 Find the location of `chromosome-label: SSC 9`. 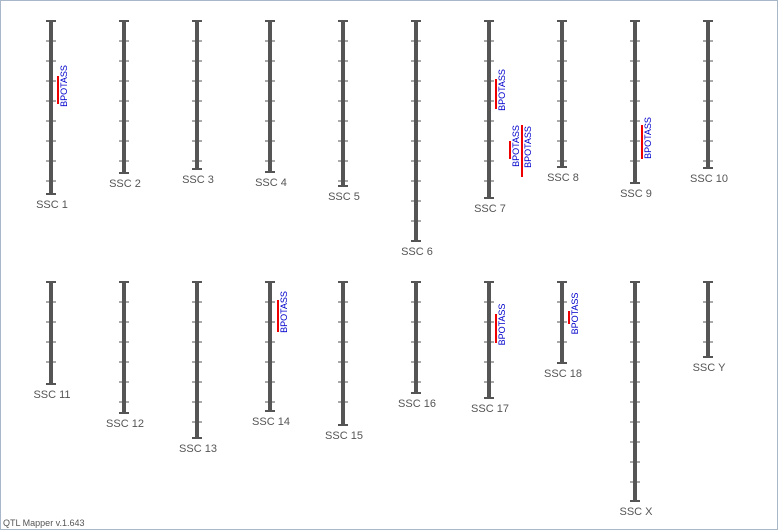

chromosome-label: SSC 9 is located at coordinates (636, 194).